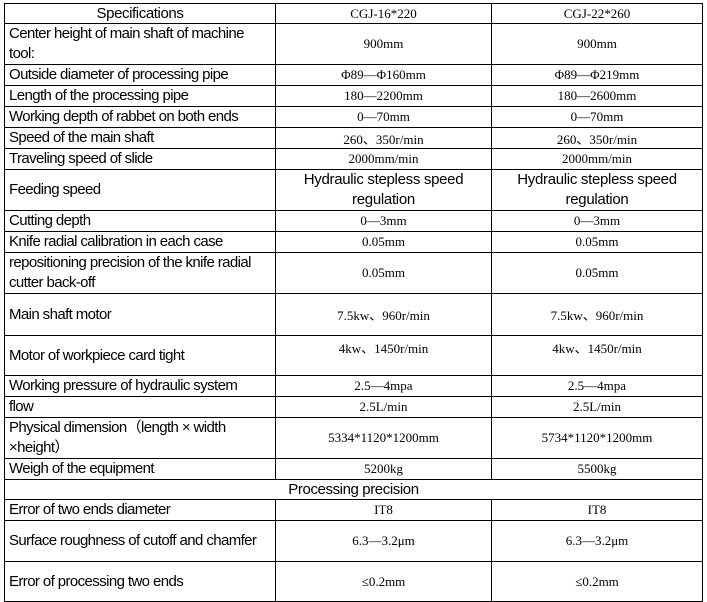 The image size is (707, 602). What do you see at coordinates (597, 221) in the screenshot?
I see `row-value-2: 0—3mm` at bounding box center [597, 221].